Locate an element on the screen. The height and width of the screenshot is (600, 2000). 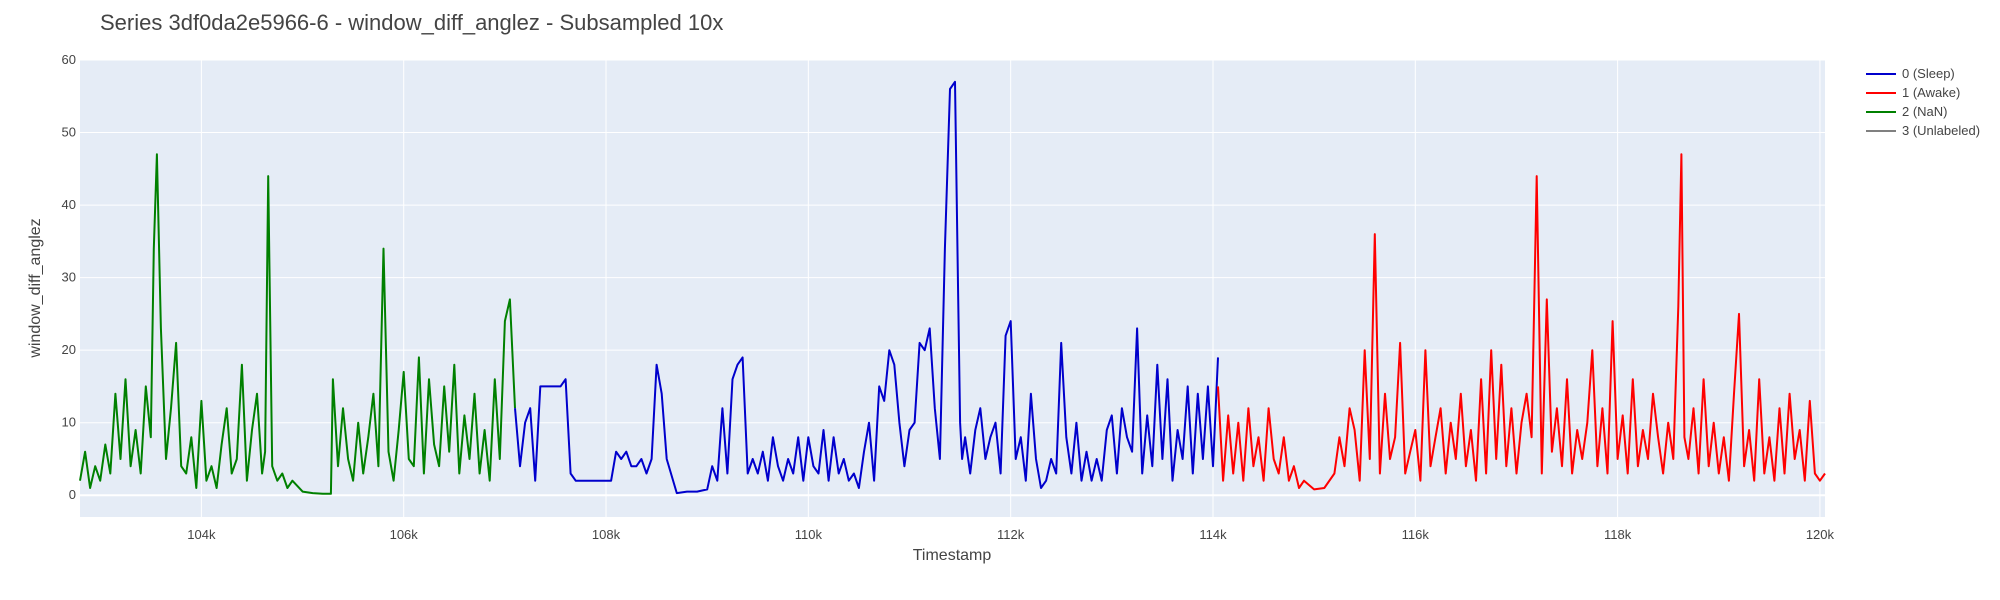
legend-item: 0 (Sleep) is located at coordinates (1910, 73).